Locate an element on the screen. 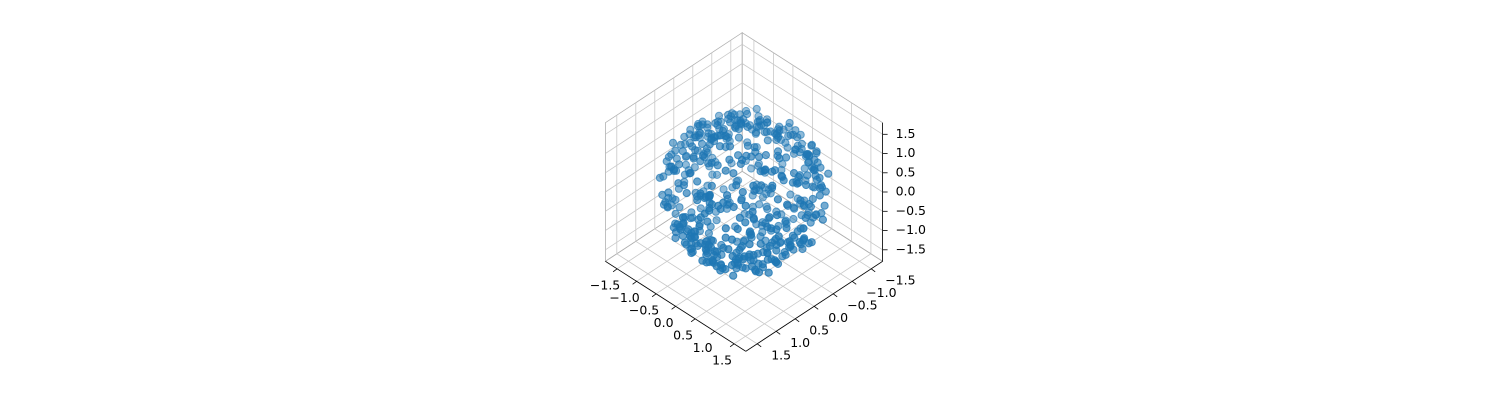 The image size is (1500, 400). x-tick-label: −1.5 is located at coordinates (605, 284).